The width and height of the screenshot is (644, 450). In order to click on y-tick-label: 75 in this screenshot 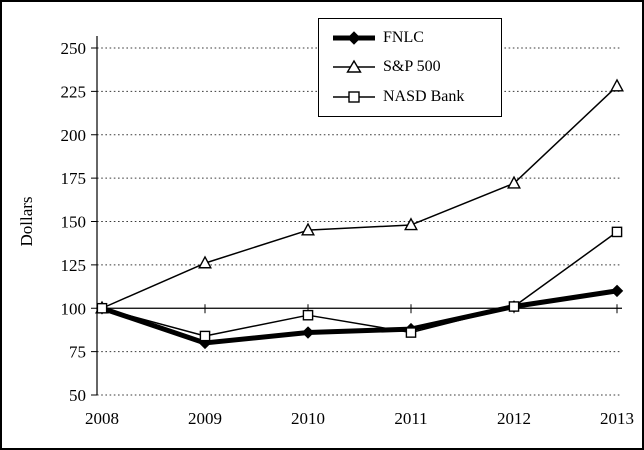, I will do `click(77, 352)`.